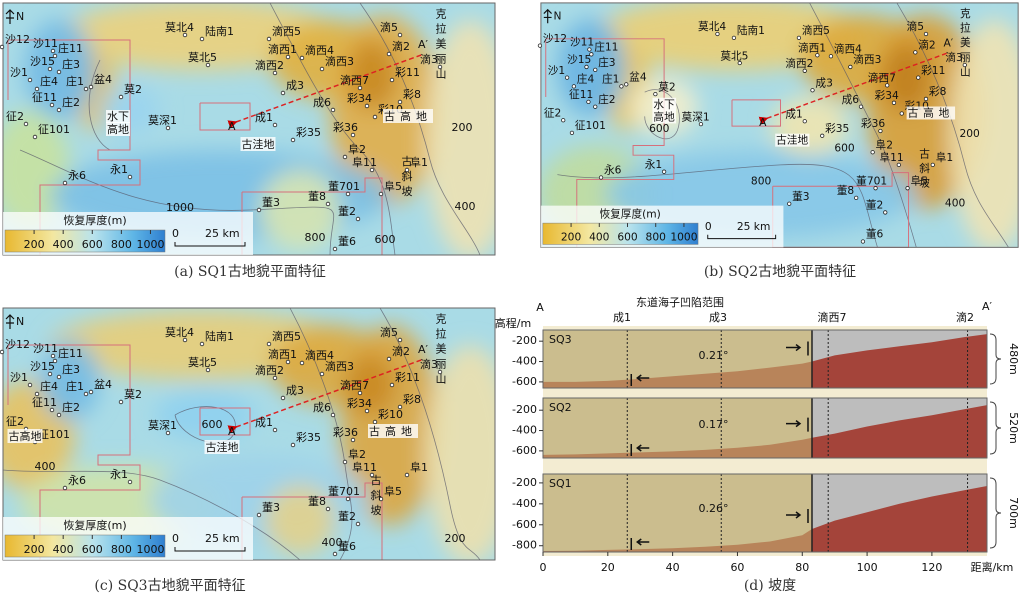 This screenshot has height=595, width=1024. Describe the element at coordinates (867, 59) in the screenshot. I see `well-label: 滴西3` at that location.